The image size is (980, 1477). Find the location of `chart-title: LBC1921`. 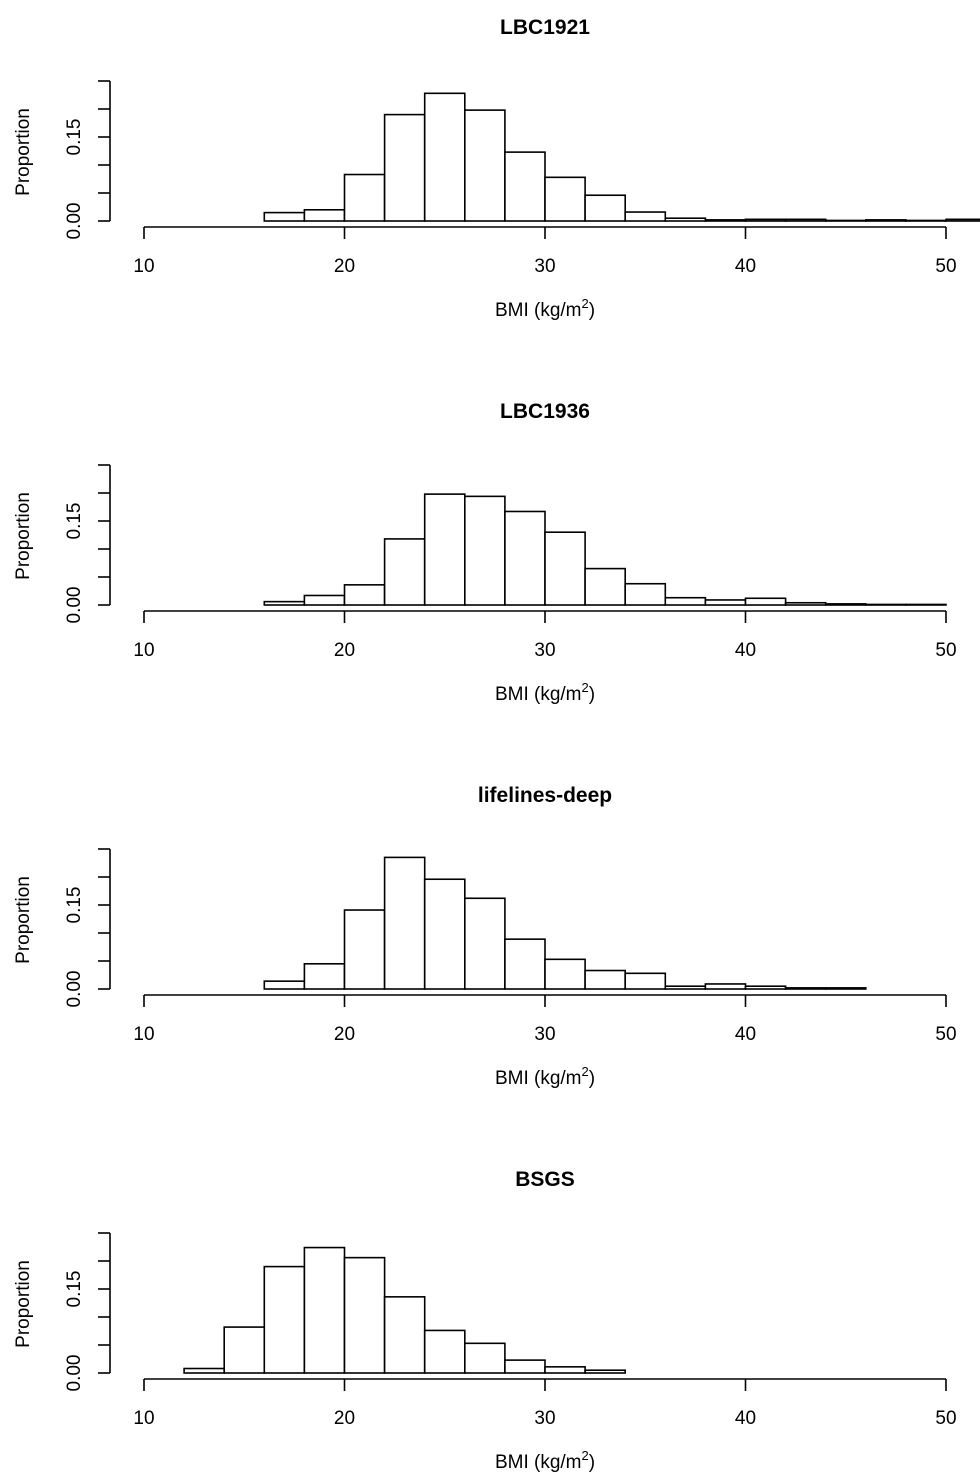

chart-title: LBC1921 is located at coordinates (545, 27).